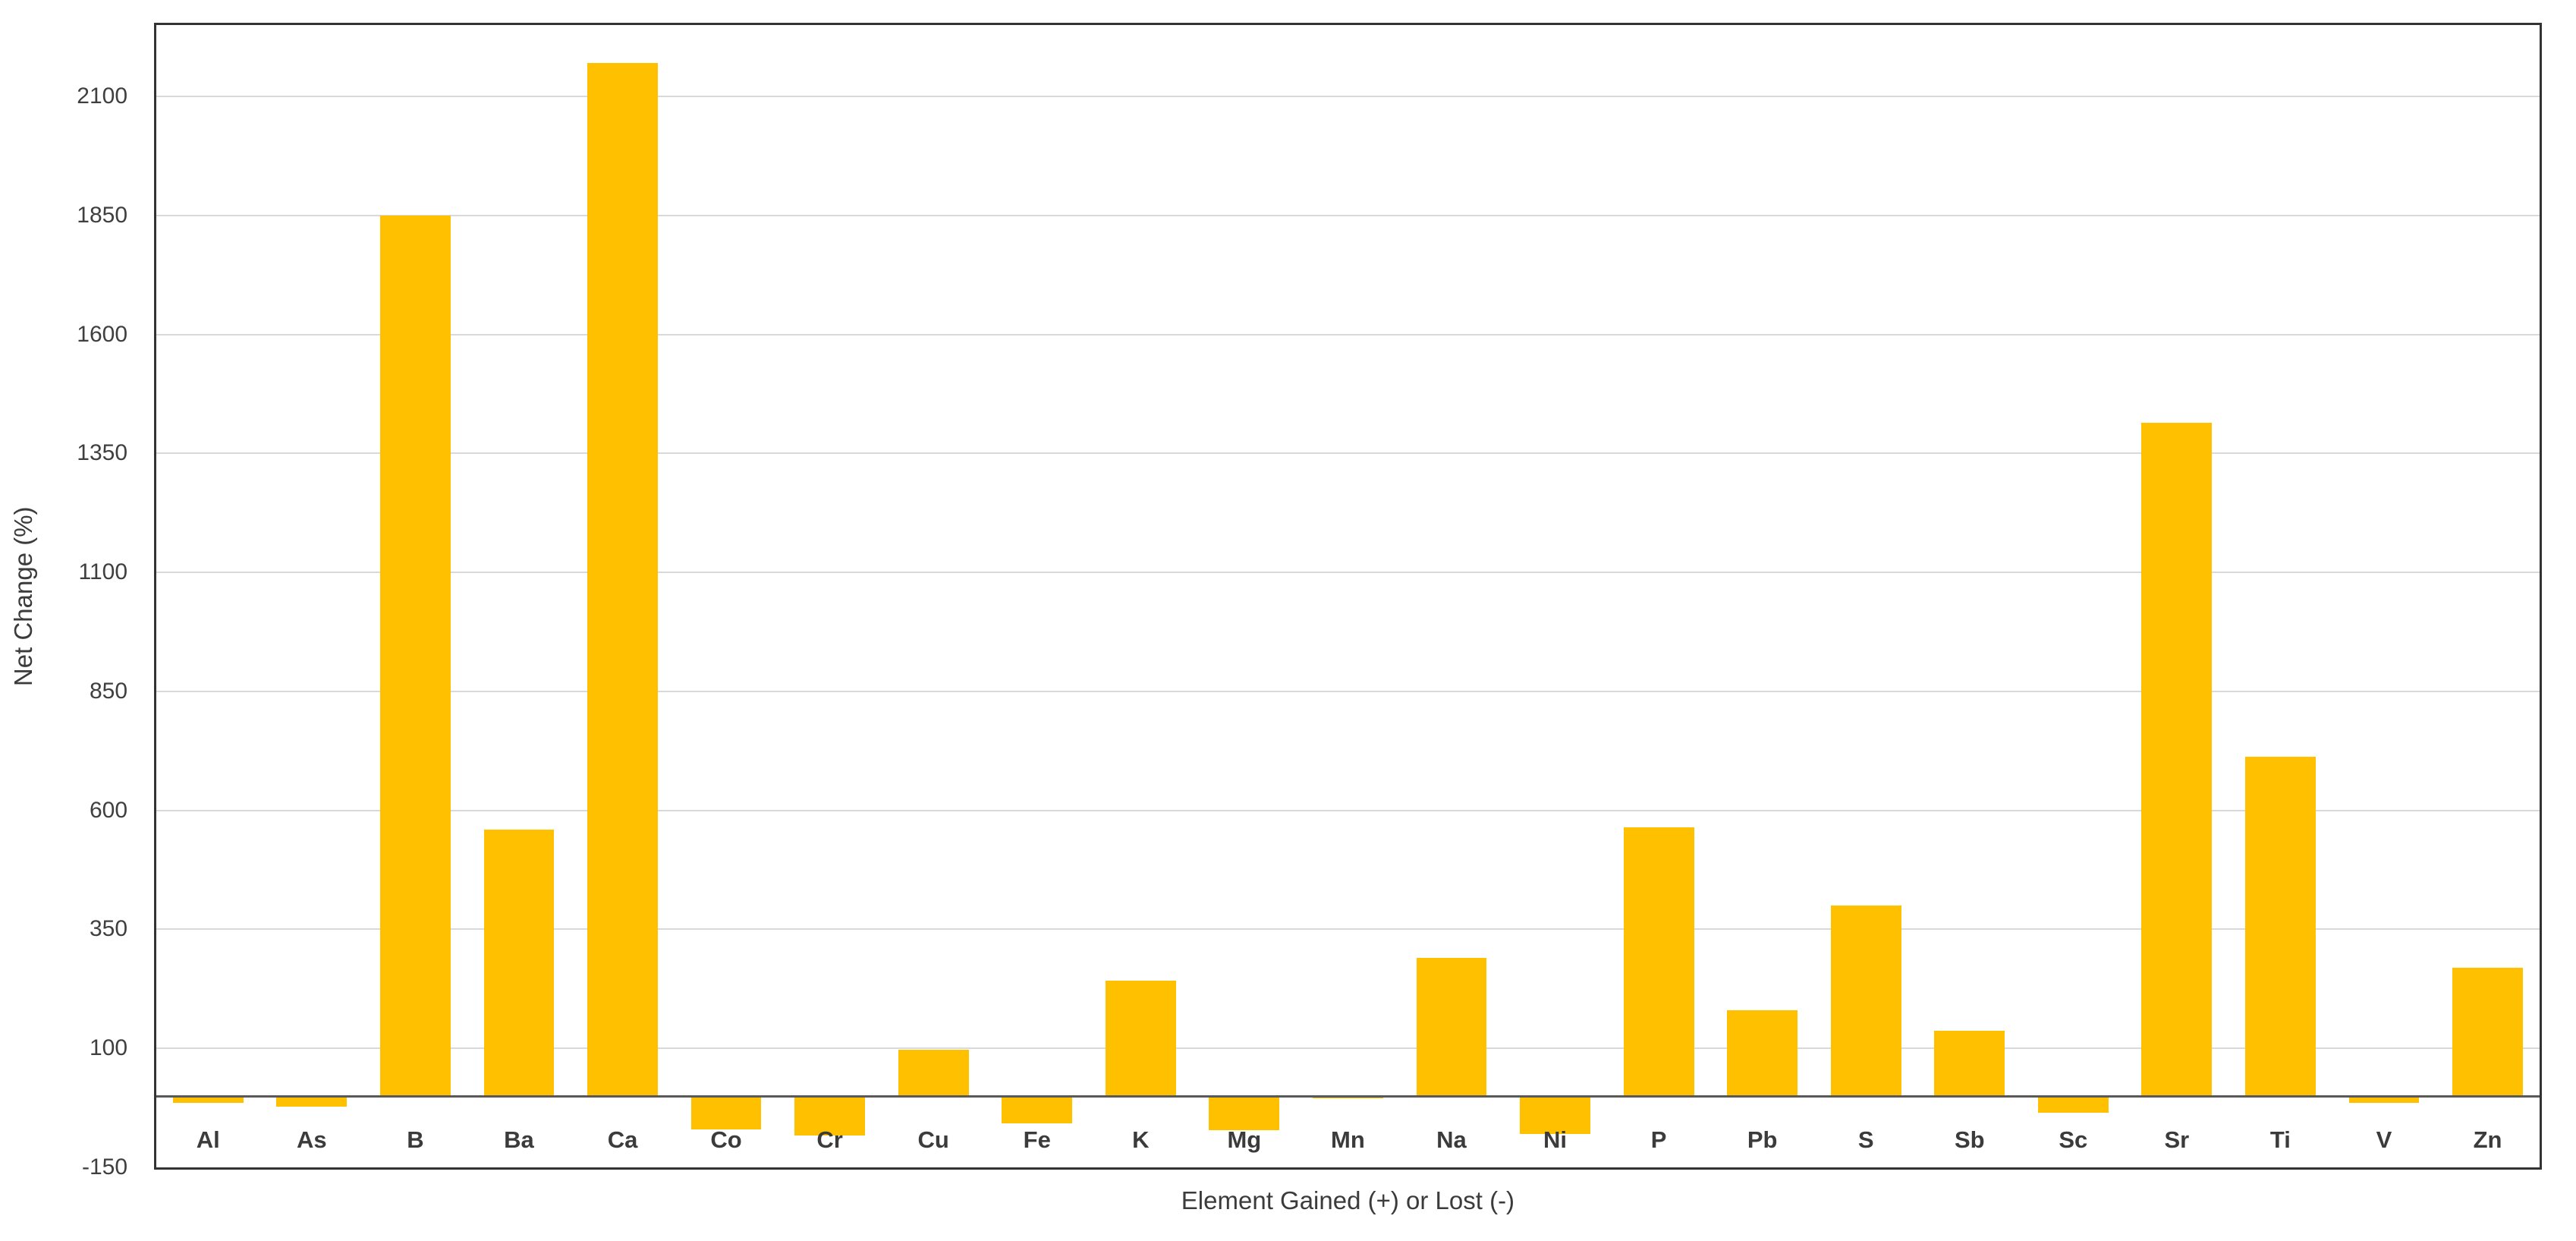 The image size is (2576, 1241). I want to click on x-category-label: Sb, so click(1969, 1139).